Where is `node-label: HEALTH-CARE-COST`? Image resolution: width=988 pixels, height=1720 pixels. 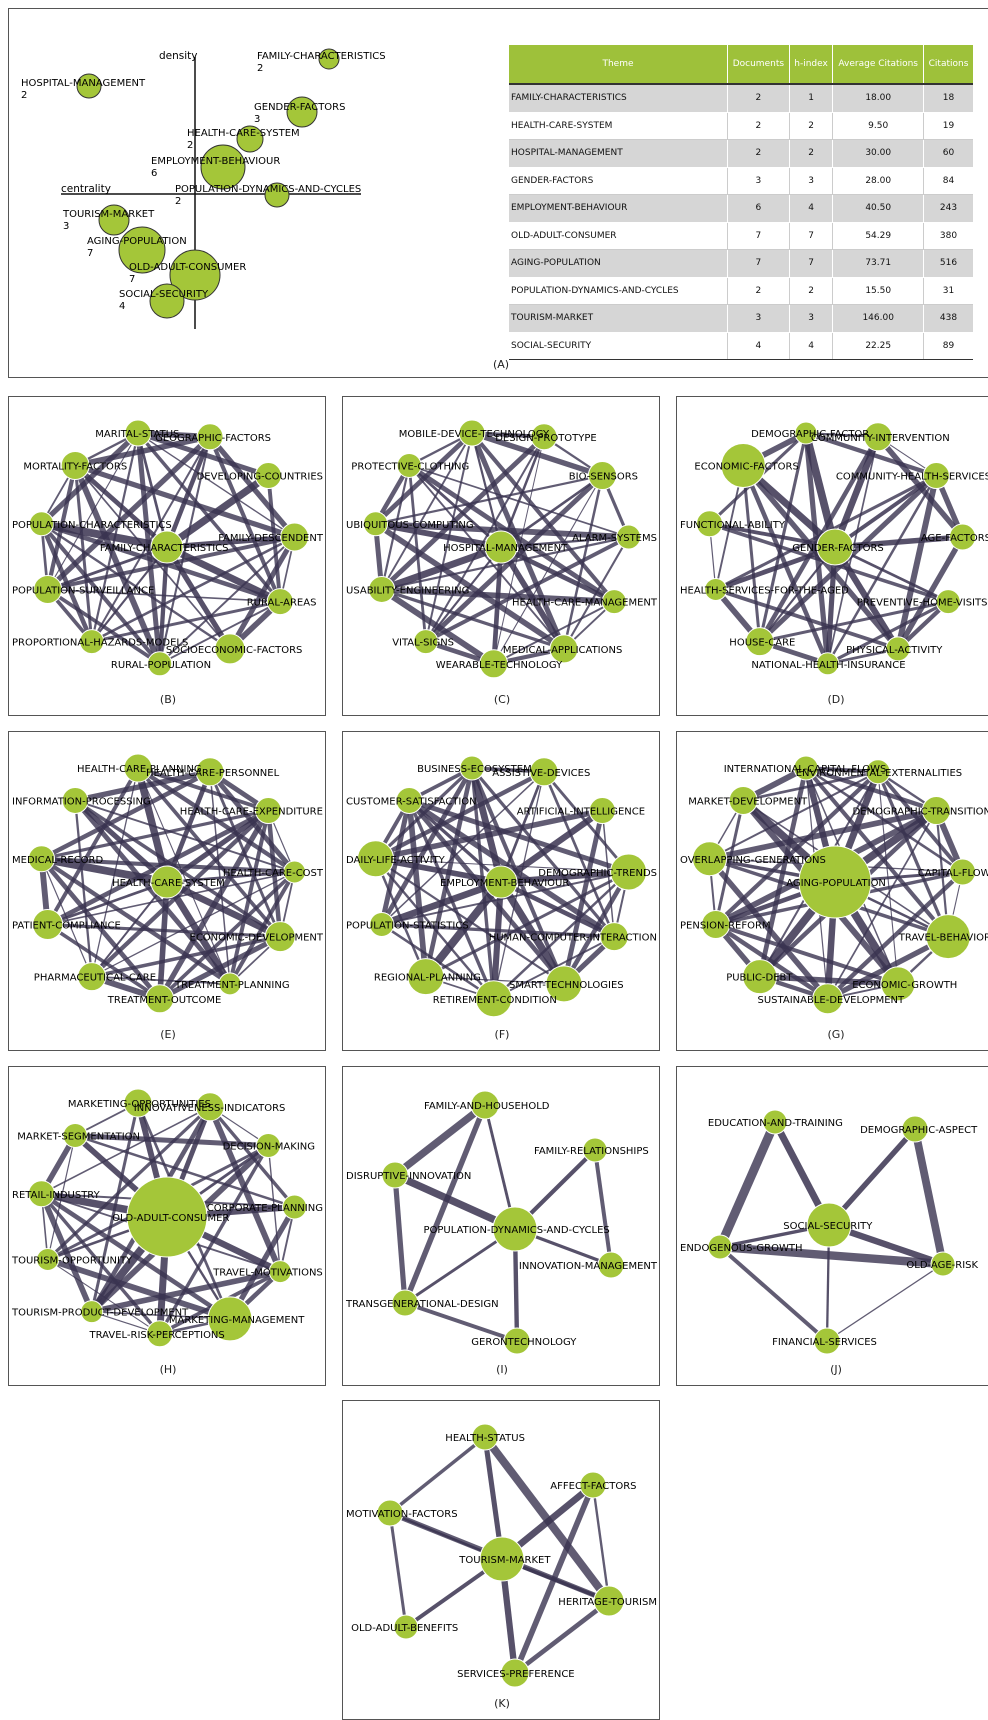 node-label: HEALTH-CARE-COST is located at coordinates (273, 873).